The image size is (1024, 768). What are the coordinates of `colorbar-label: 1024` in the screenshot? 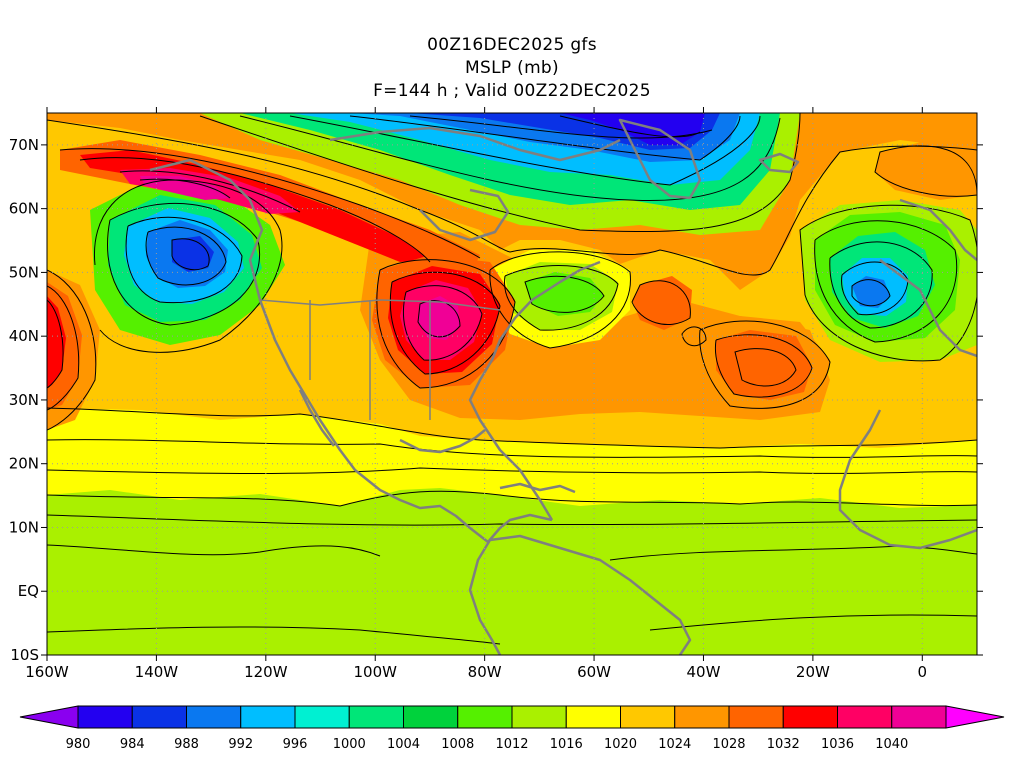 It's located at (674, 744).